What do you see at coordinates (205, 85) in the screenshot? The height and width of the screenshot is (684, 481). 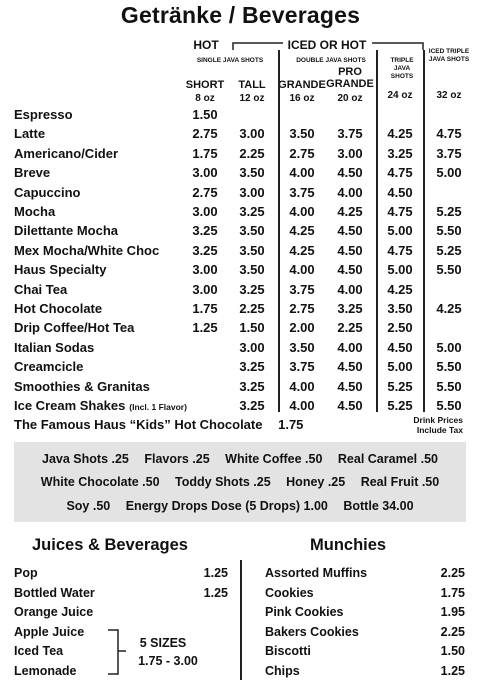 I see `size-name: SHORT` at bounding box center [205, 85].